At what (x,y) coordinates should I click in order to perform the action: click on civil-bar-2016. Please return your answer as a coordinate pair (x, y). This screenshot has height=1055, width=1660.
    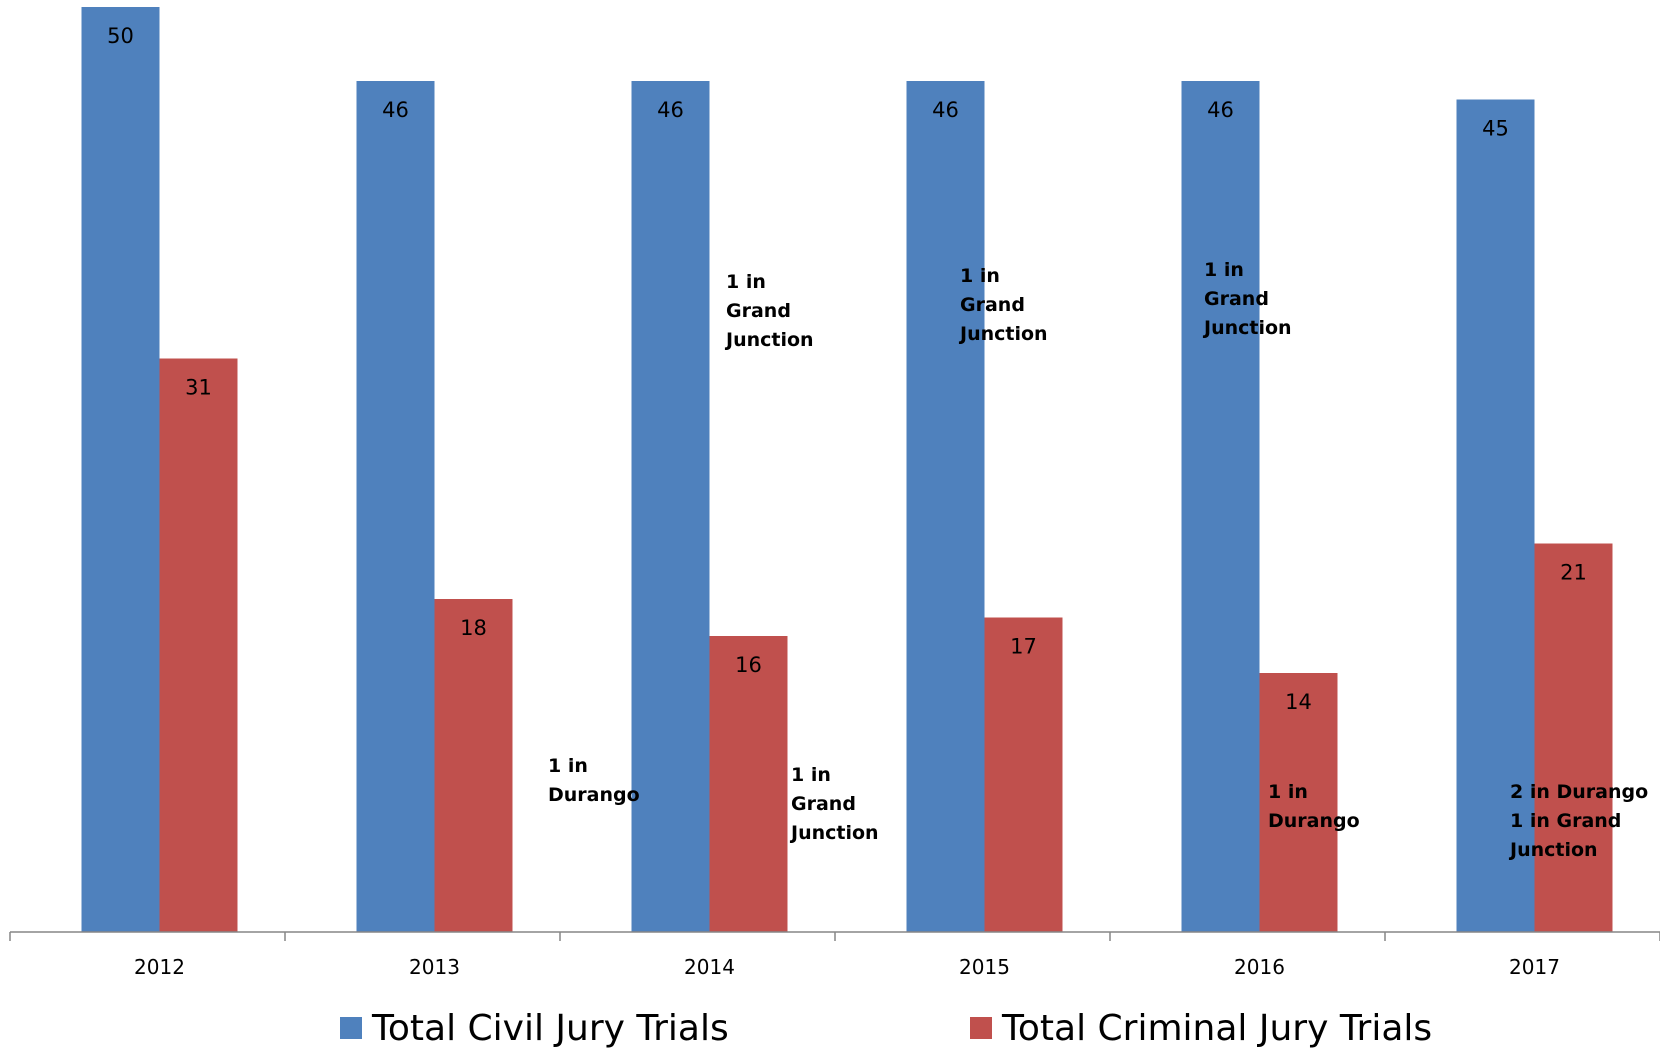
    Looking at the image, I should click on (1220, 506).